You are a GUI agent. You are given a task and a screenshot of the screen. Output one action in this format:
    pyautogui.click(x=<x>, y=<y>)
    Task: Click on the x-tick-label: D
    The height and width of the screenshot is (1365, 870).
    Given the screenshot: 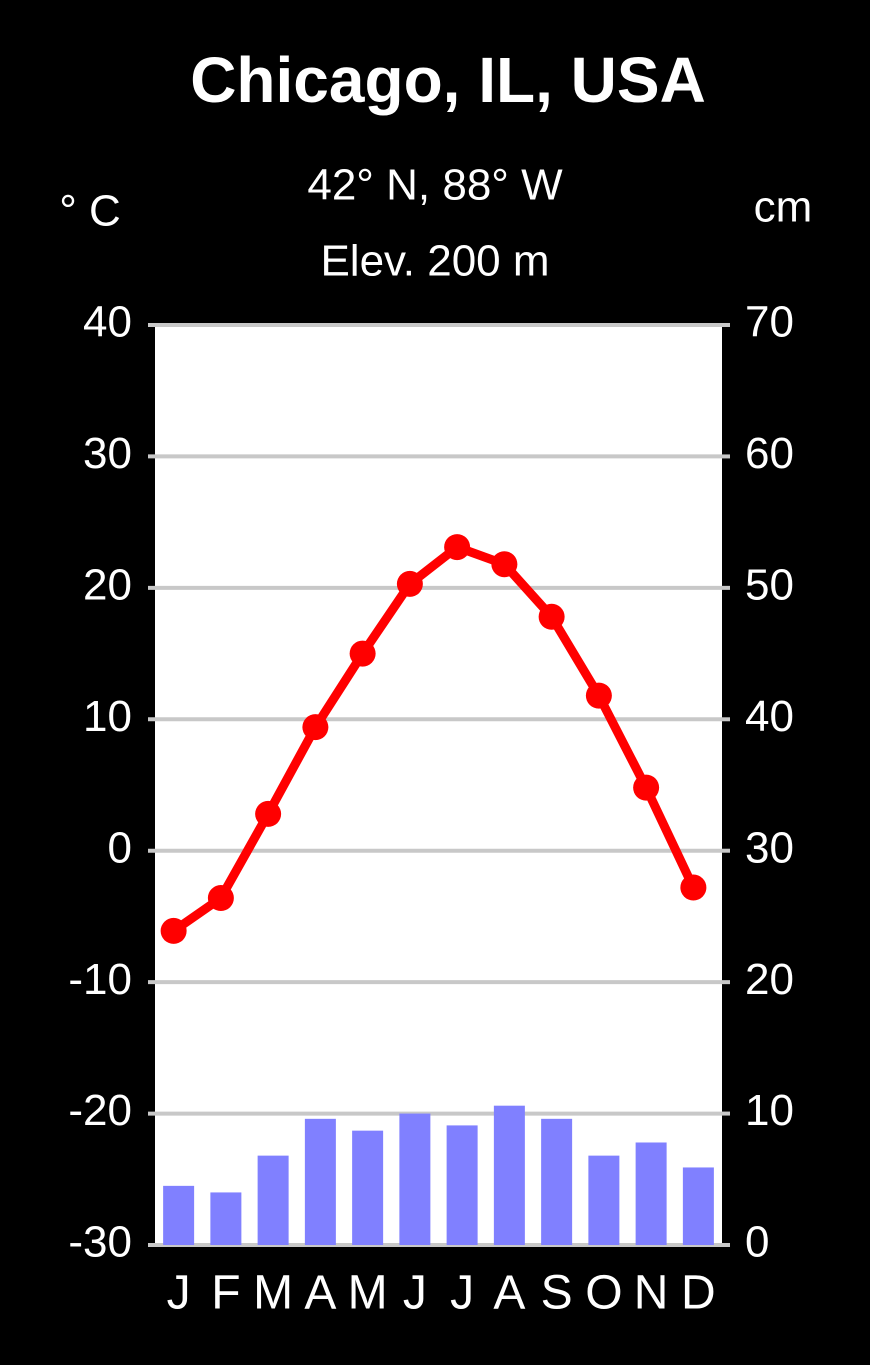 What is the action you would take?
    pyautogui.click(x=698, y=1293)
    